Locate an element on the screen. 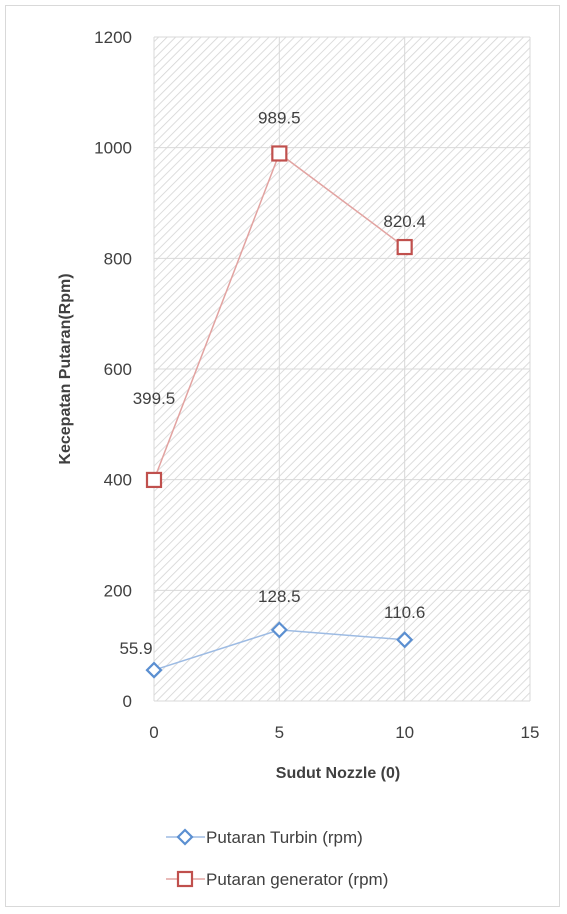 Image resolution: width=567 pixels, height=914 pixels. y-tick-label: 200 is located at coordinates (118, 590).